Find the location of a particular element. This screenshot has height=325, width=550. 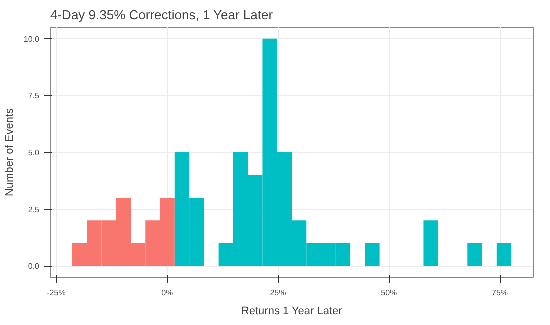

y-axis-title: Number of Events is located at coordinates (10, 152).